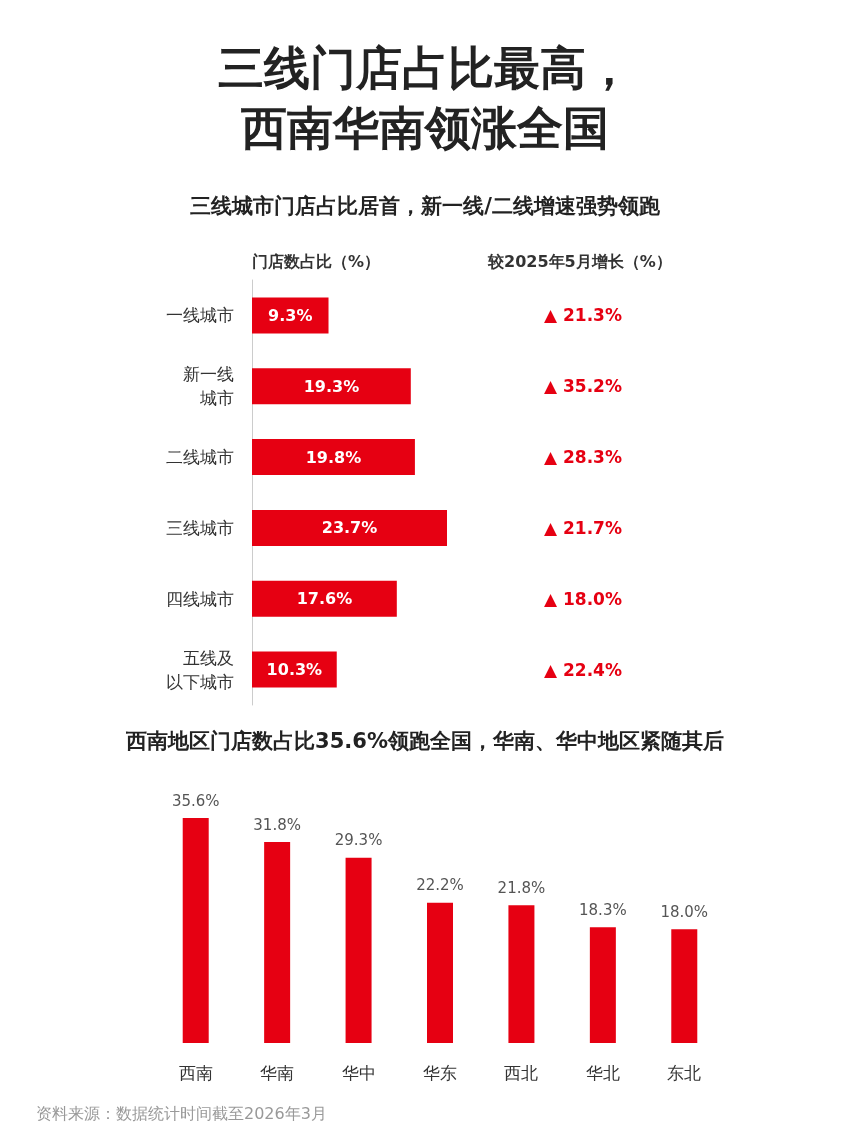 The image size is (850, 1133). I want to click on x-tick-label: 东北, so click(684, 1073).